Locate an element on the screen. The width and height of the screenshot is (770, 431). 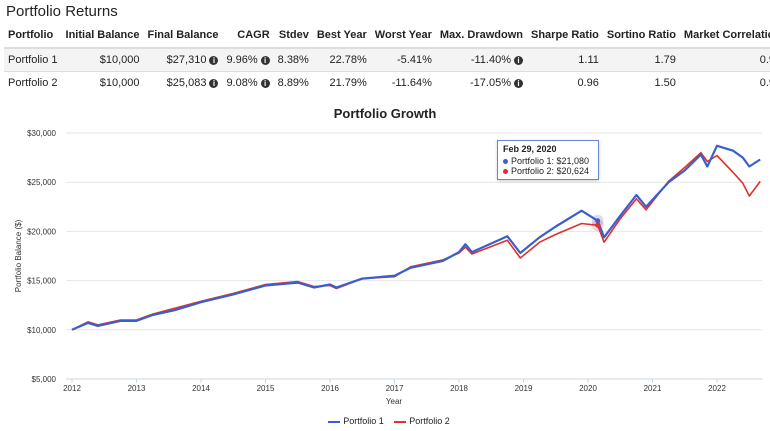
y-axis-label: Portfolio Balance ($) is located at coordinates (18, 255).